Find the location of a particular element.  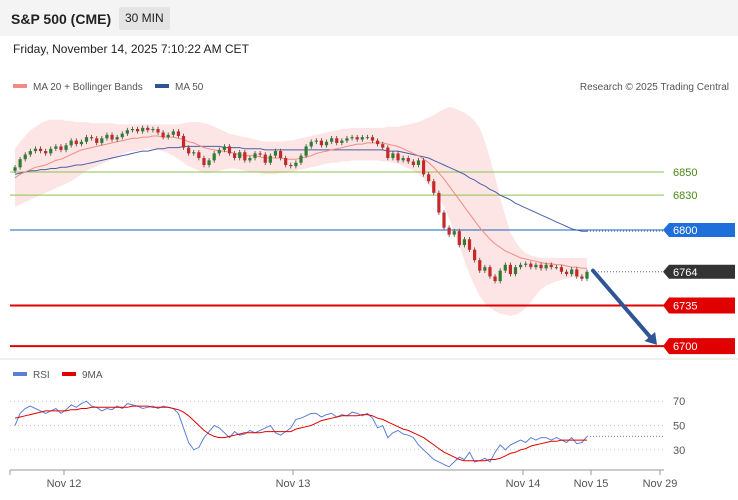

forecast-arrow-shaft is located at coordinates (621, 303).